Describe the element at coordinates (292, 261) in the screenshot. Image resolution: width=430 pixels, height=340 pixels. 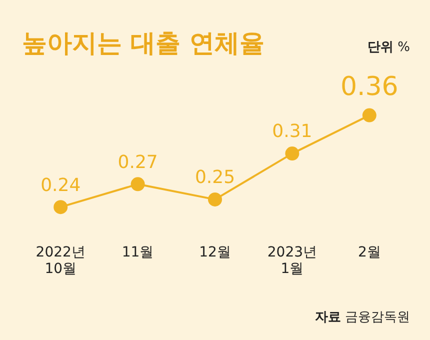
I see `x-tick-label: 2023년 1월` at that location.